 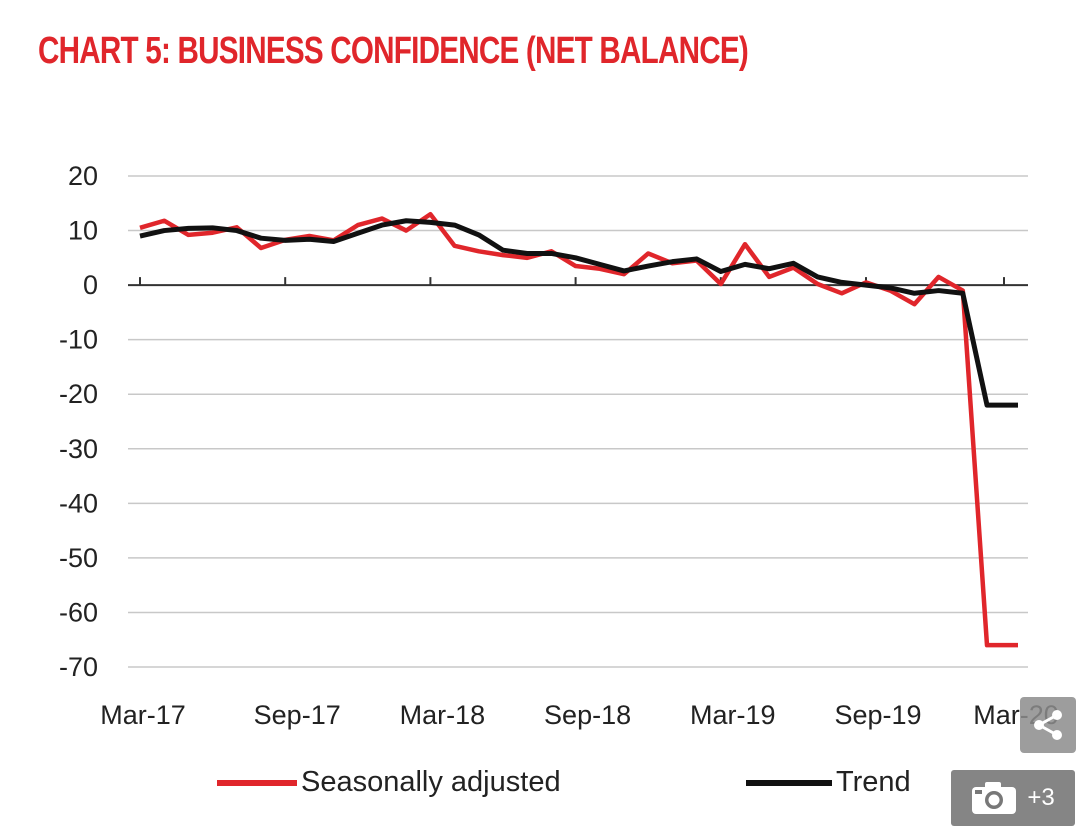 What do you see at coordinates (78, 449) in the screenshot?
I see `y-tick-label: -30` at bounding box center [78, 449].